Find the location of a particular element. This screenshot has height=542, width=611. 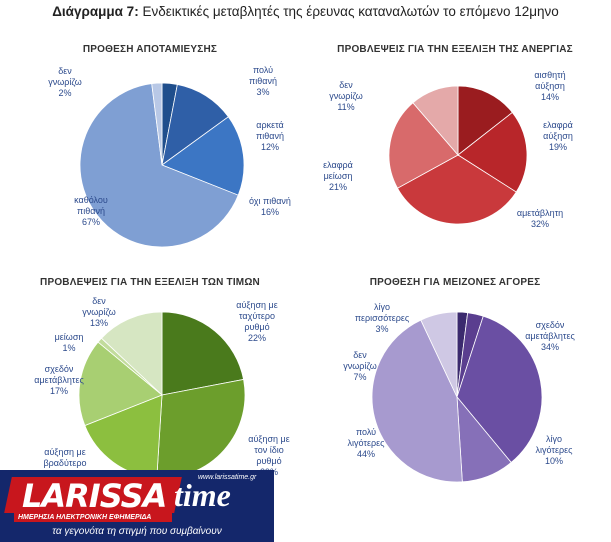

slice-label-line: ρυθμό is located at coordinates (257, 327).